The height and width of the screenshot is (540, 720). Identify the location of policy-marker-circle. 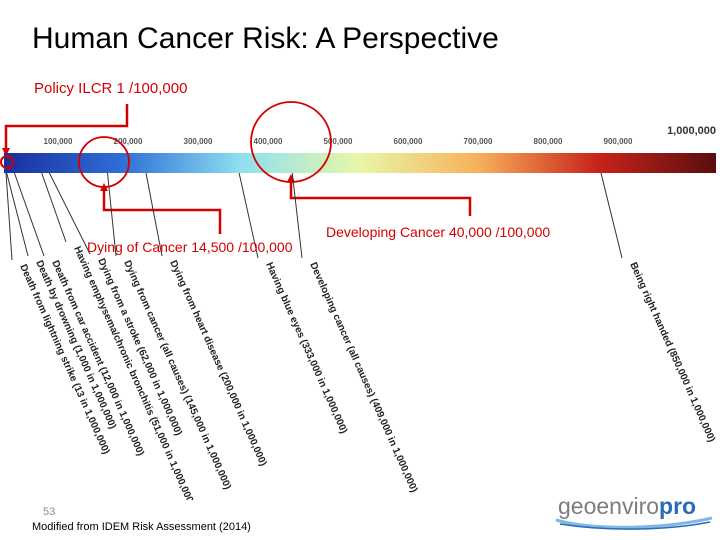
(7, 162).